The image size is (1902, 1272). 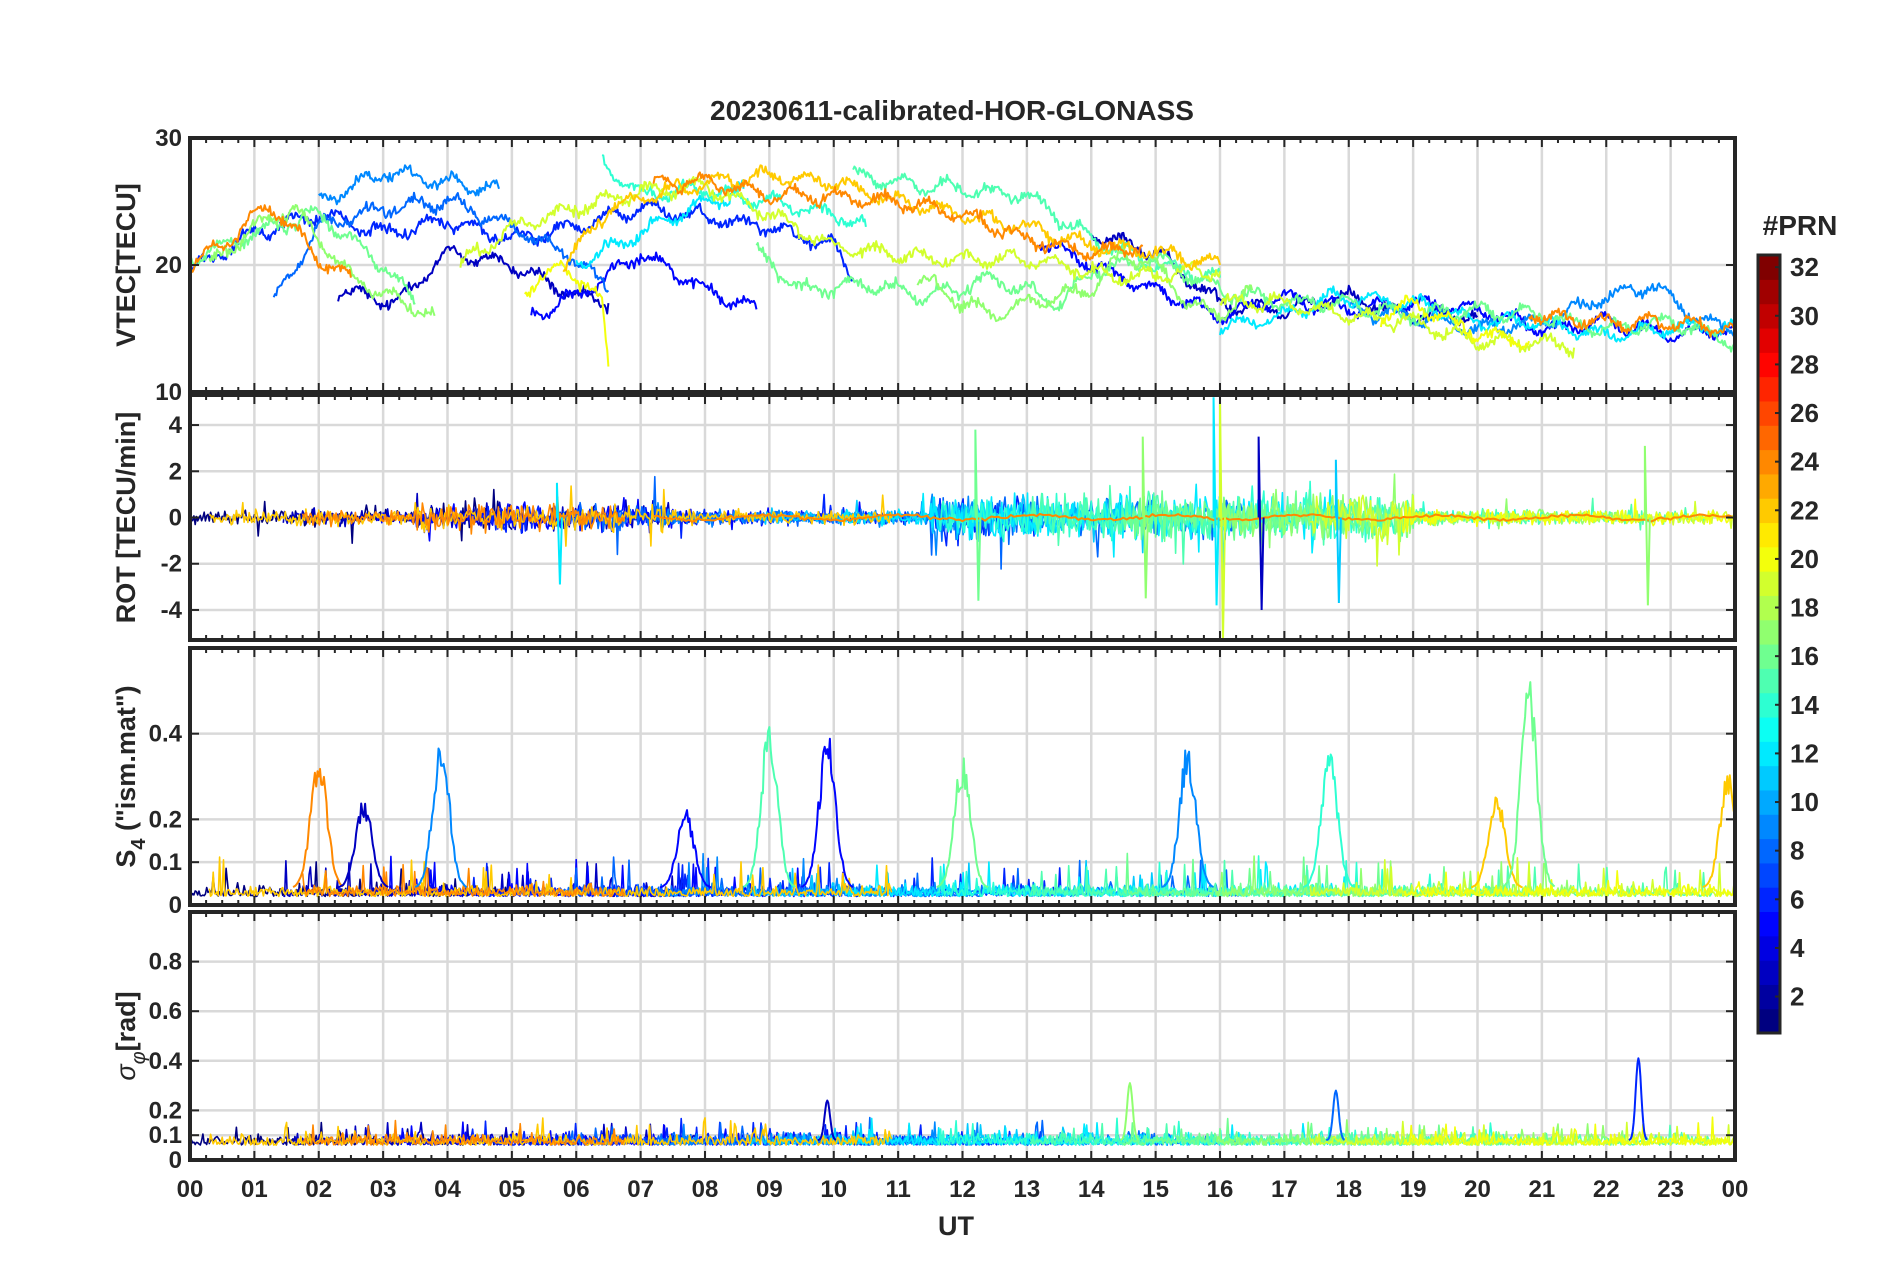 What do you see at coordinates (254, 1189) in the screenshot?
I see `x-tick-label: 01` at bounding box center [254, 1189].